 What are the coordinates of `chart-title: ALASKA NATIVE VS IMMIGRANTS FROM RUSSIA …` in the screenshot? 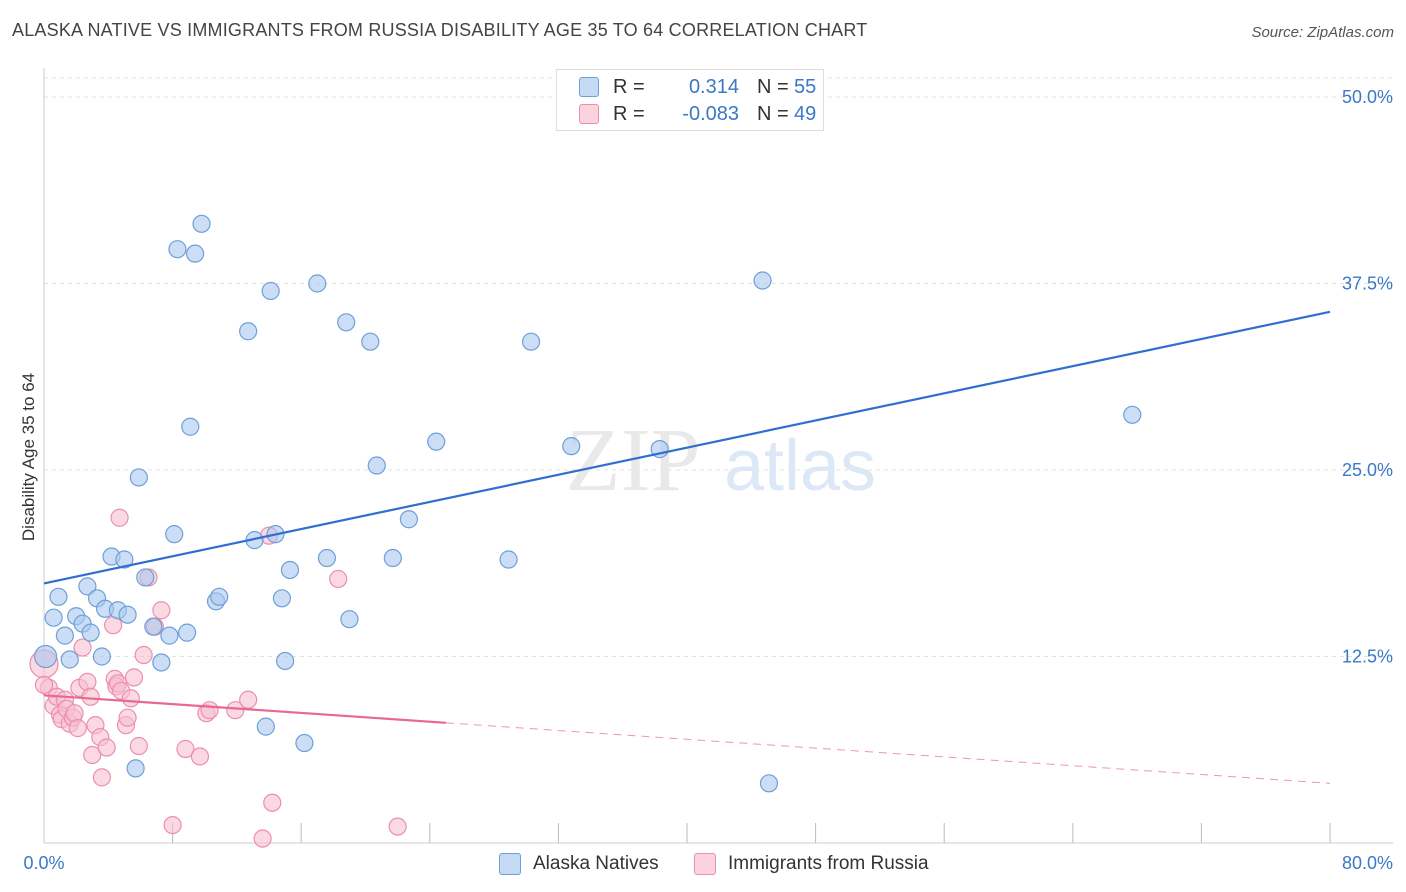 It's located at (440, 30).